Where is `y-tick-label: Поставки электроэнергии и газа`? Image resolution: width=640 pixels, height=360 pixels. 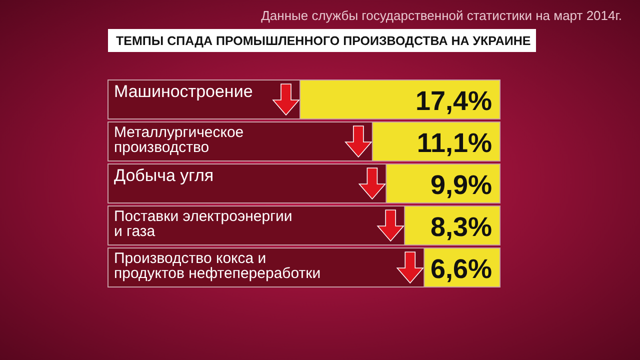
y-tick-label: Поставки электроэнергии и газа is located at coordinates (203, 224).